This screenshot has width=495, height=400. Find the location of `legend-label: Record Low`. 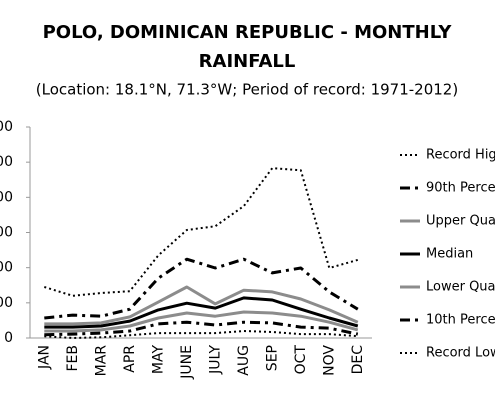

legend-label: Record Low is located at coordinates (460, 353).